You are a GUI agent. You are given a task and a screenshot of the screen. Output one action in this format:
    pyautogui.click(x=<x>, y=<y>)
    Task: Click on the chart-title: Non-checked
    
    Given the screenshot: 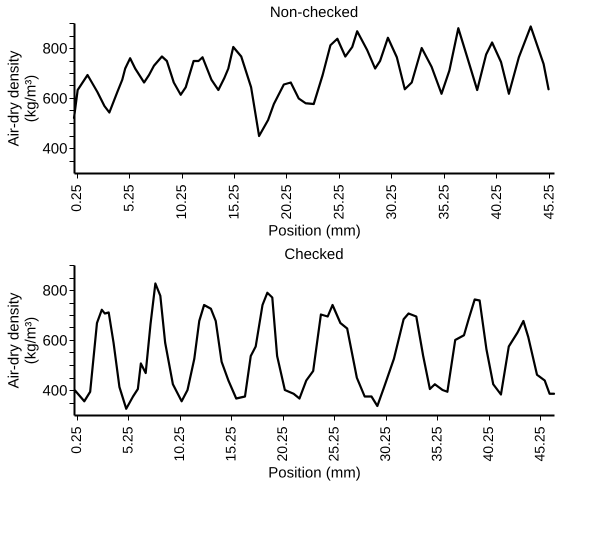 What is the action you would take?
    pyautogui.click(x=314, y=12)
    